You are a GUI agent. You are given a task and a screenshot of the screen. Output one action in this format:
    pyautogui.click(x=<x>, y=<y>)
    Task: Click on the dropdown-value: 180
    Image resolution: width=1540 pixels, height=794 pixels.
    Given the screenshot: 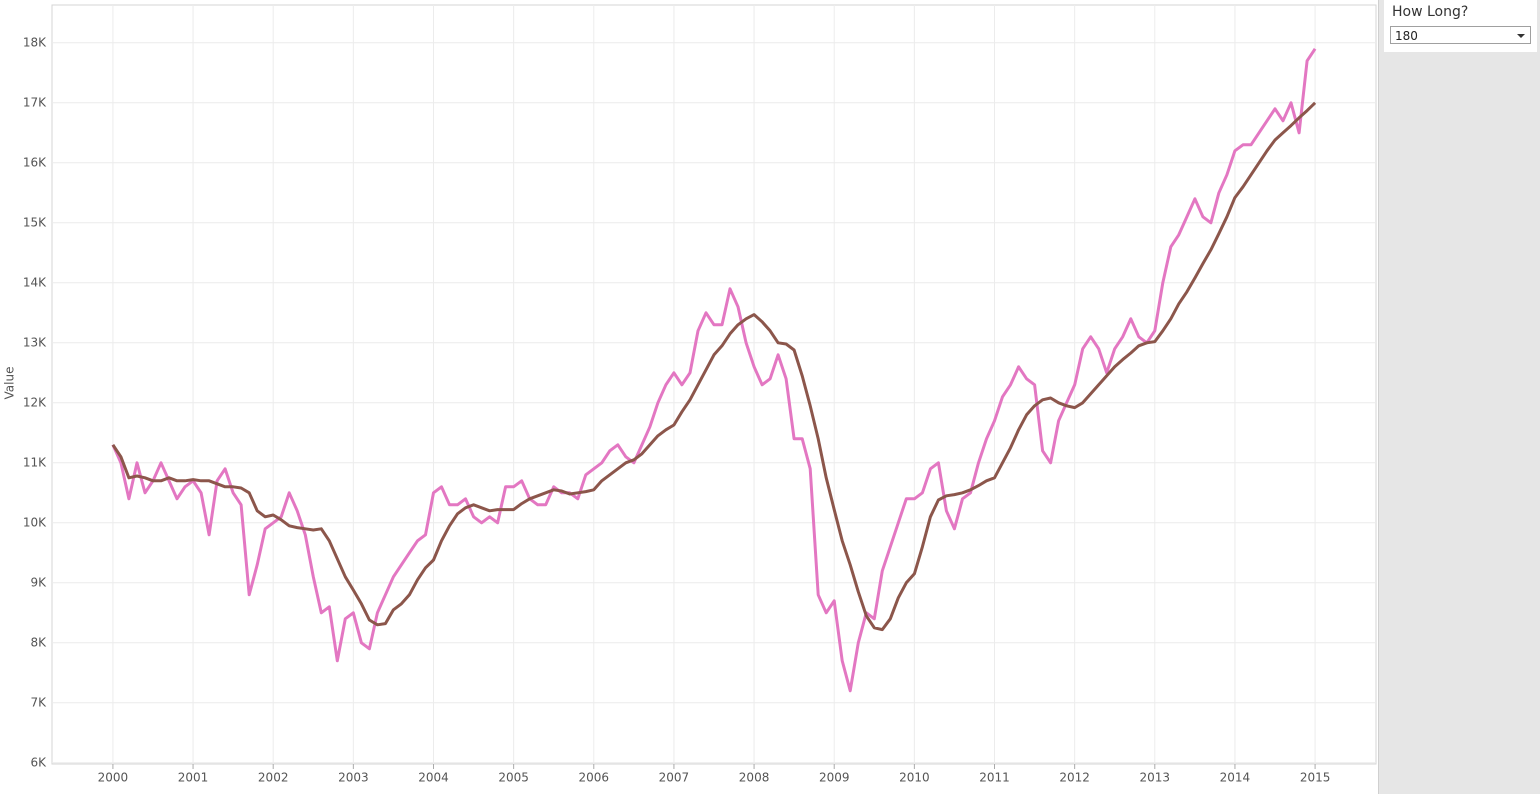 What is the action you would take?
    pyautogui.click(x=1406, y=36)
    